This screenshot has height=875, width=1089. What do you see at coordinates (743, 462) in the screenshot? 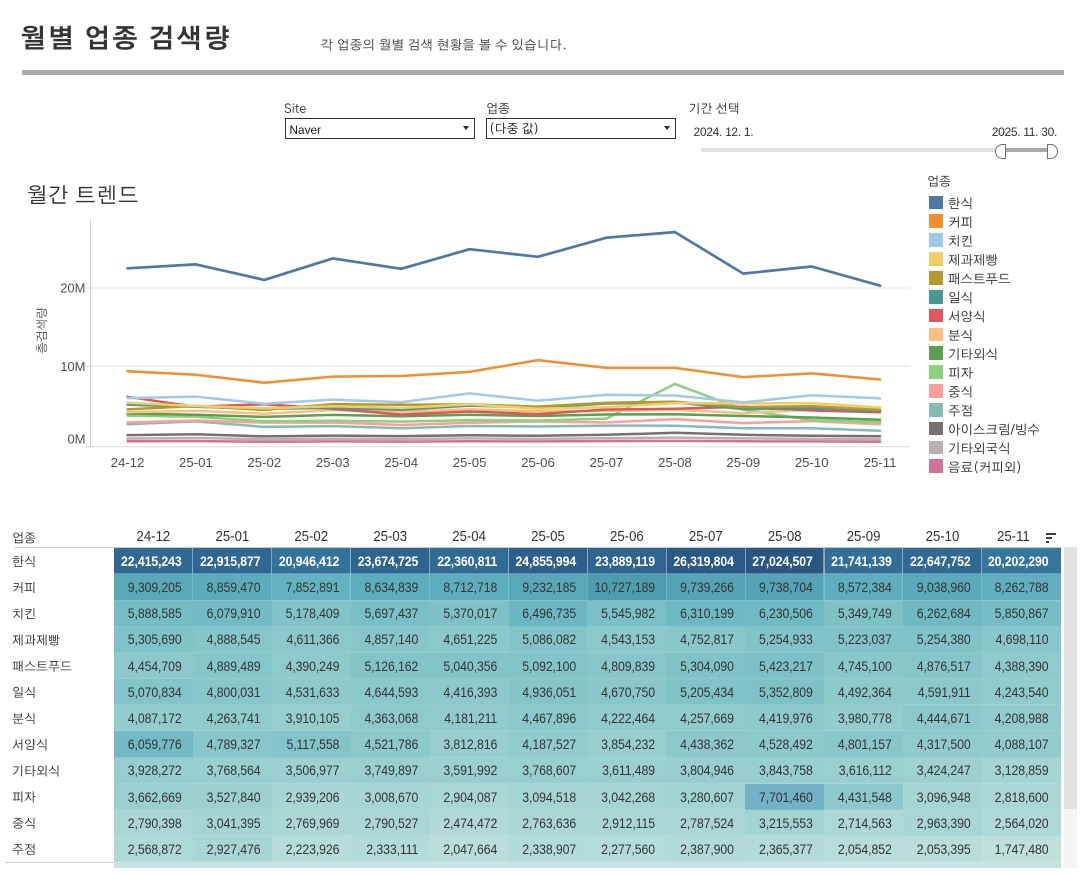
I see `svg-text: 25-09` at bounding box center [743, 462].